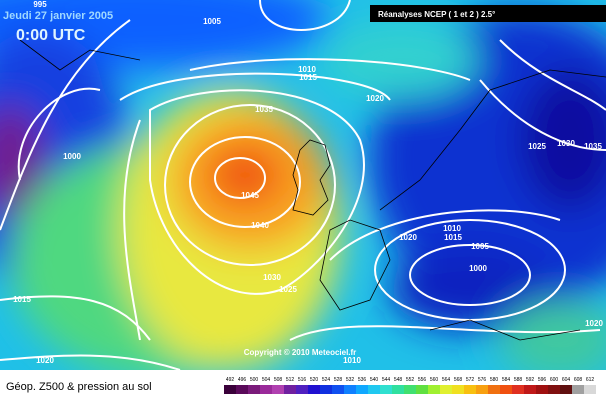 Image resolution: width=606 pixels, height=400 pixels. What do you see at coordinates (436, 14) in the screenshot?
I see `source: Réanalyses NCEP ( 1 et 2 ) 2.5°` at bounding box center [436, 14].